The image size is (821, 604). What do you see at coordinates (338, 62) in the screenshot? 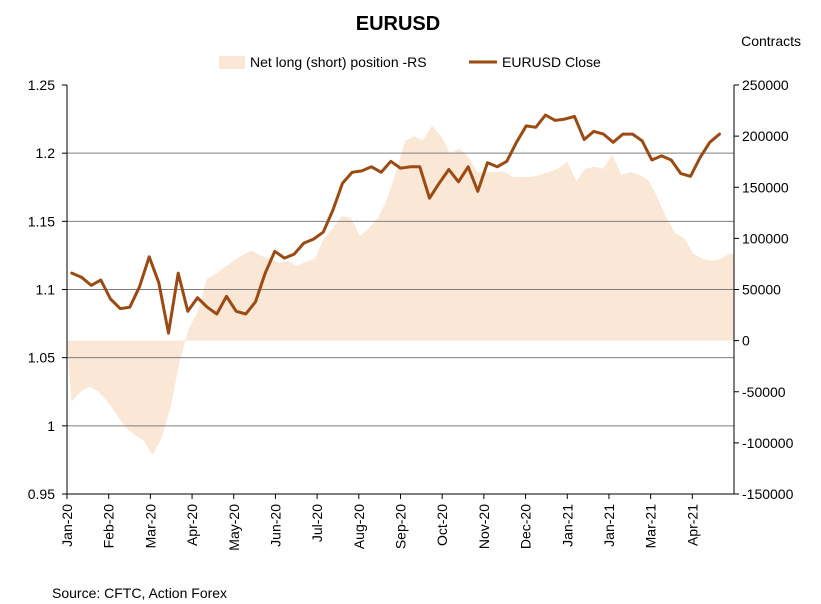
I see `legend-area-label: Net long (short) position -RS` at bounding box center [338, 62].